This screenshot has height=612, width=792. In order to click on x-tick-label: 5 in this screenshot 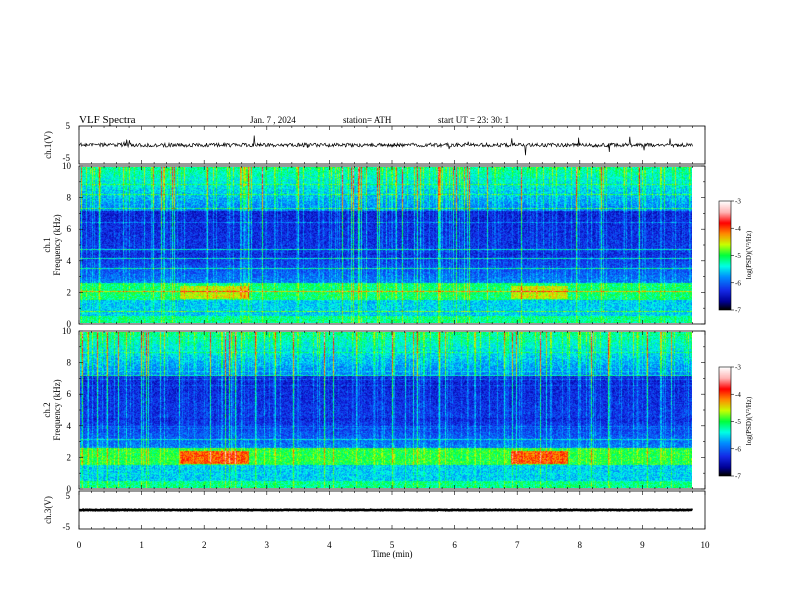, I will do `click(392, 545)`.